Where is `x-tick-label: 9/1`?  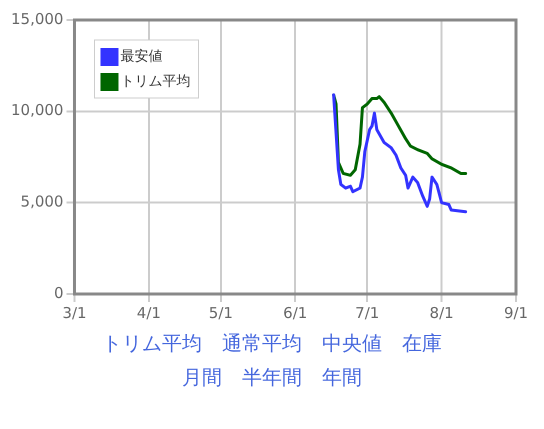 x-tick-label: 9/1 is located at coordinates (516, 313).